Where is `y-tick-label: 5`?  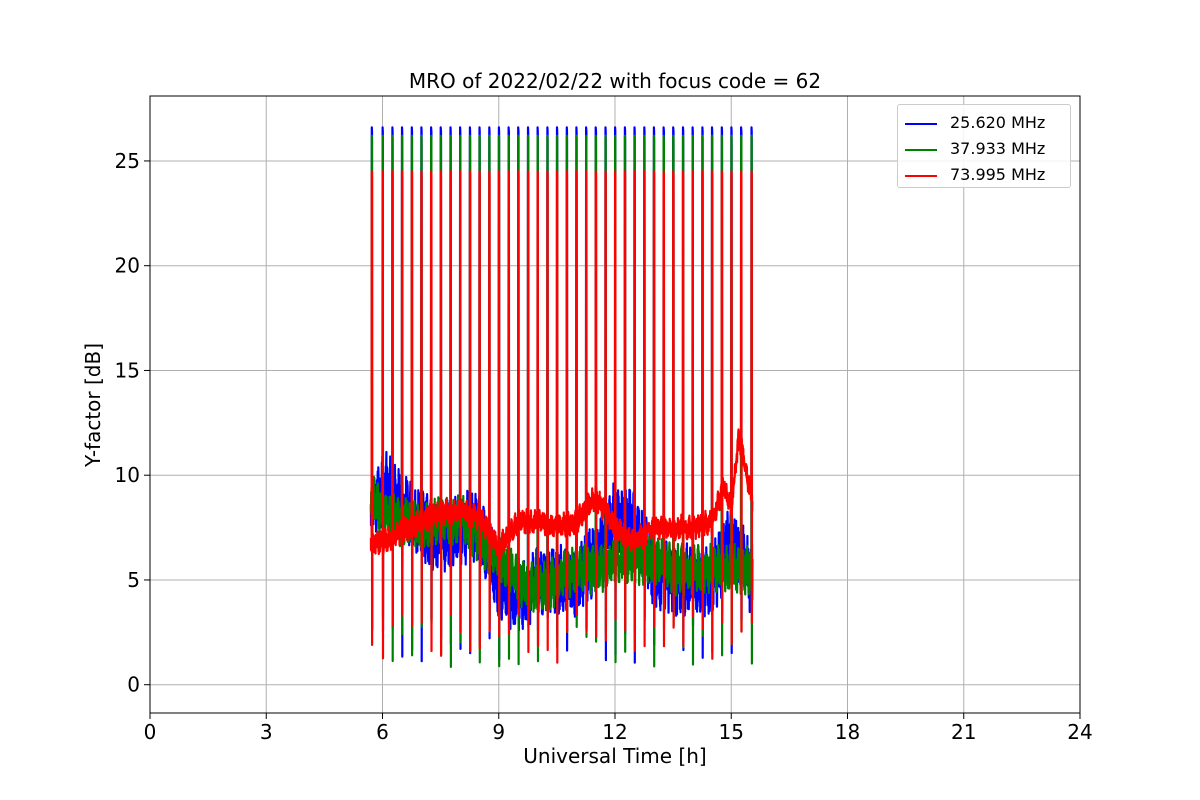
y-tick-label: 5 is located at coordinates (133, 580).